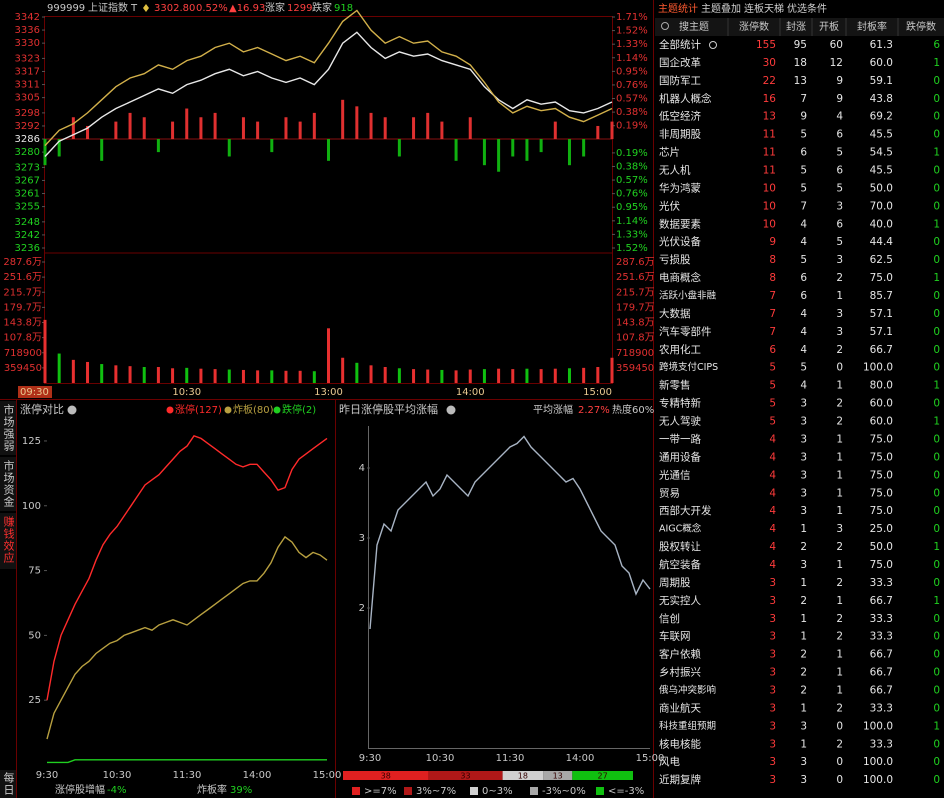 The height and width of the screenshot is (798, 944). I want to click on table-tab: 主题统计, so click(678, 8).